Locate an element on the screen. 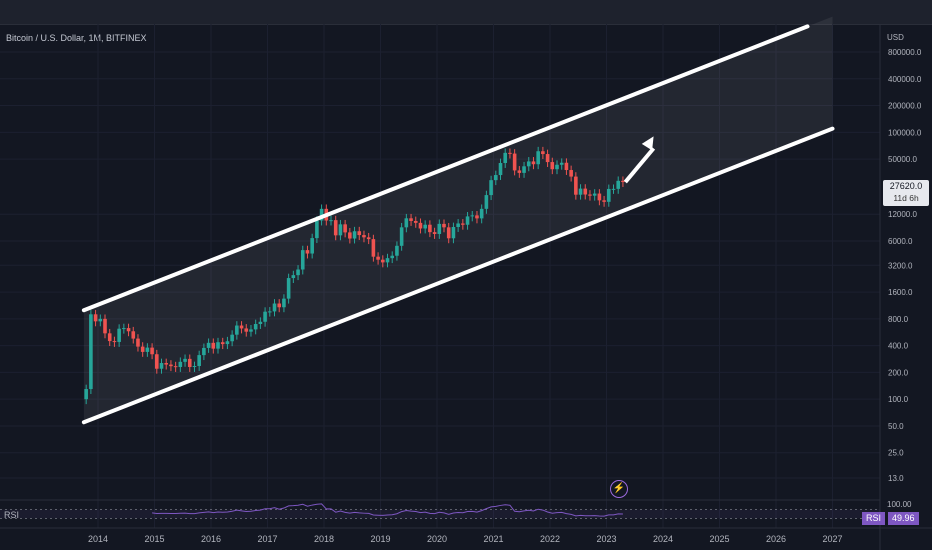 The width and height of the screenshot is (932, 550). lightning-icon: ⚡ is located at coordinates (619, 489).